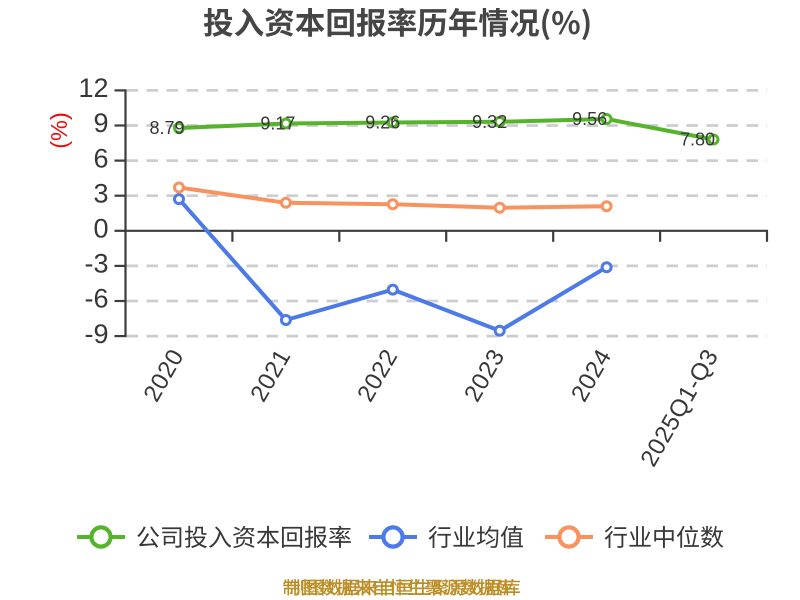 The width and height of the screenshot is (800, 600). I want to click on svg-text: 9.56, so click(589, 119).